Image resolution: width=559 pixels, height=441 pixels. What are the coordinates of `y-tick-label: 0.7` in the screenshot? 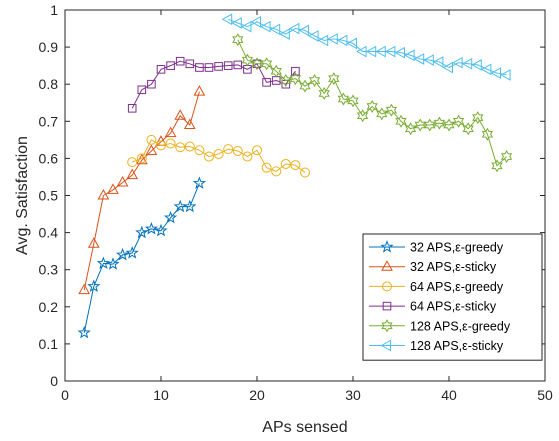 It's located at (49, 121).